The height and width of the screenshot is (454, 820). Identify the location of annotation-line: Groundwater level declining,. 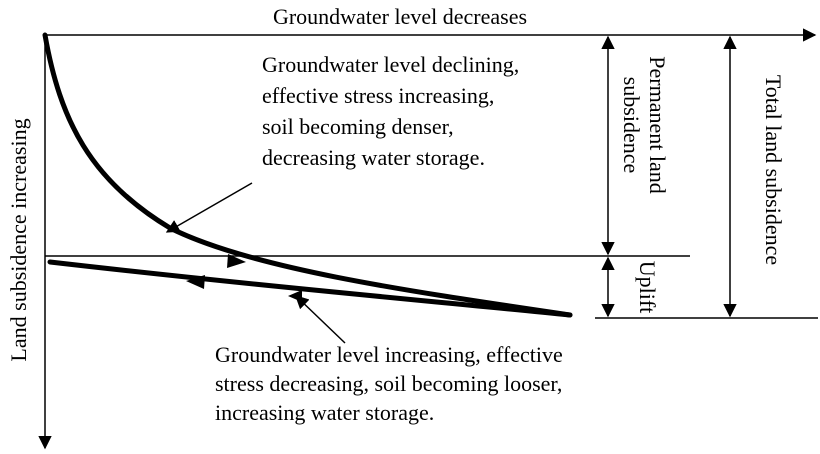
(390, 64).